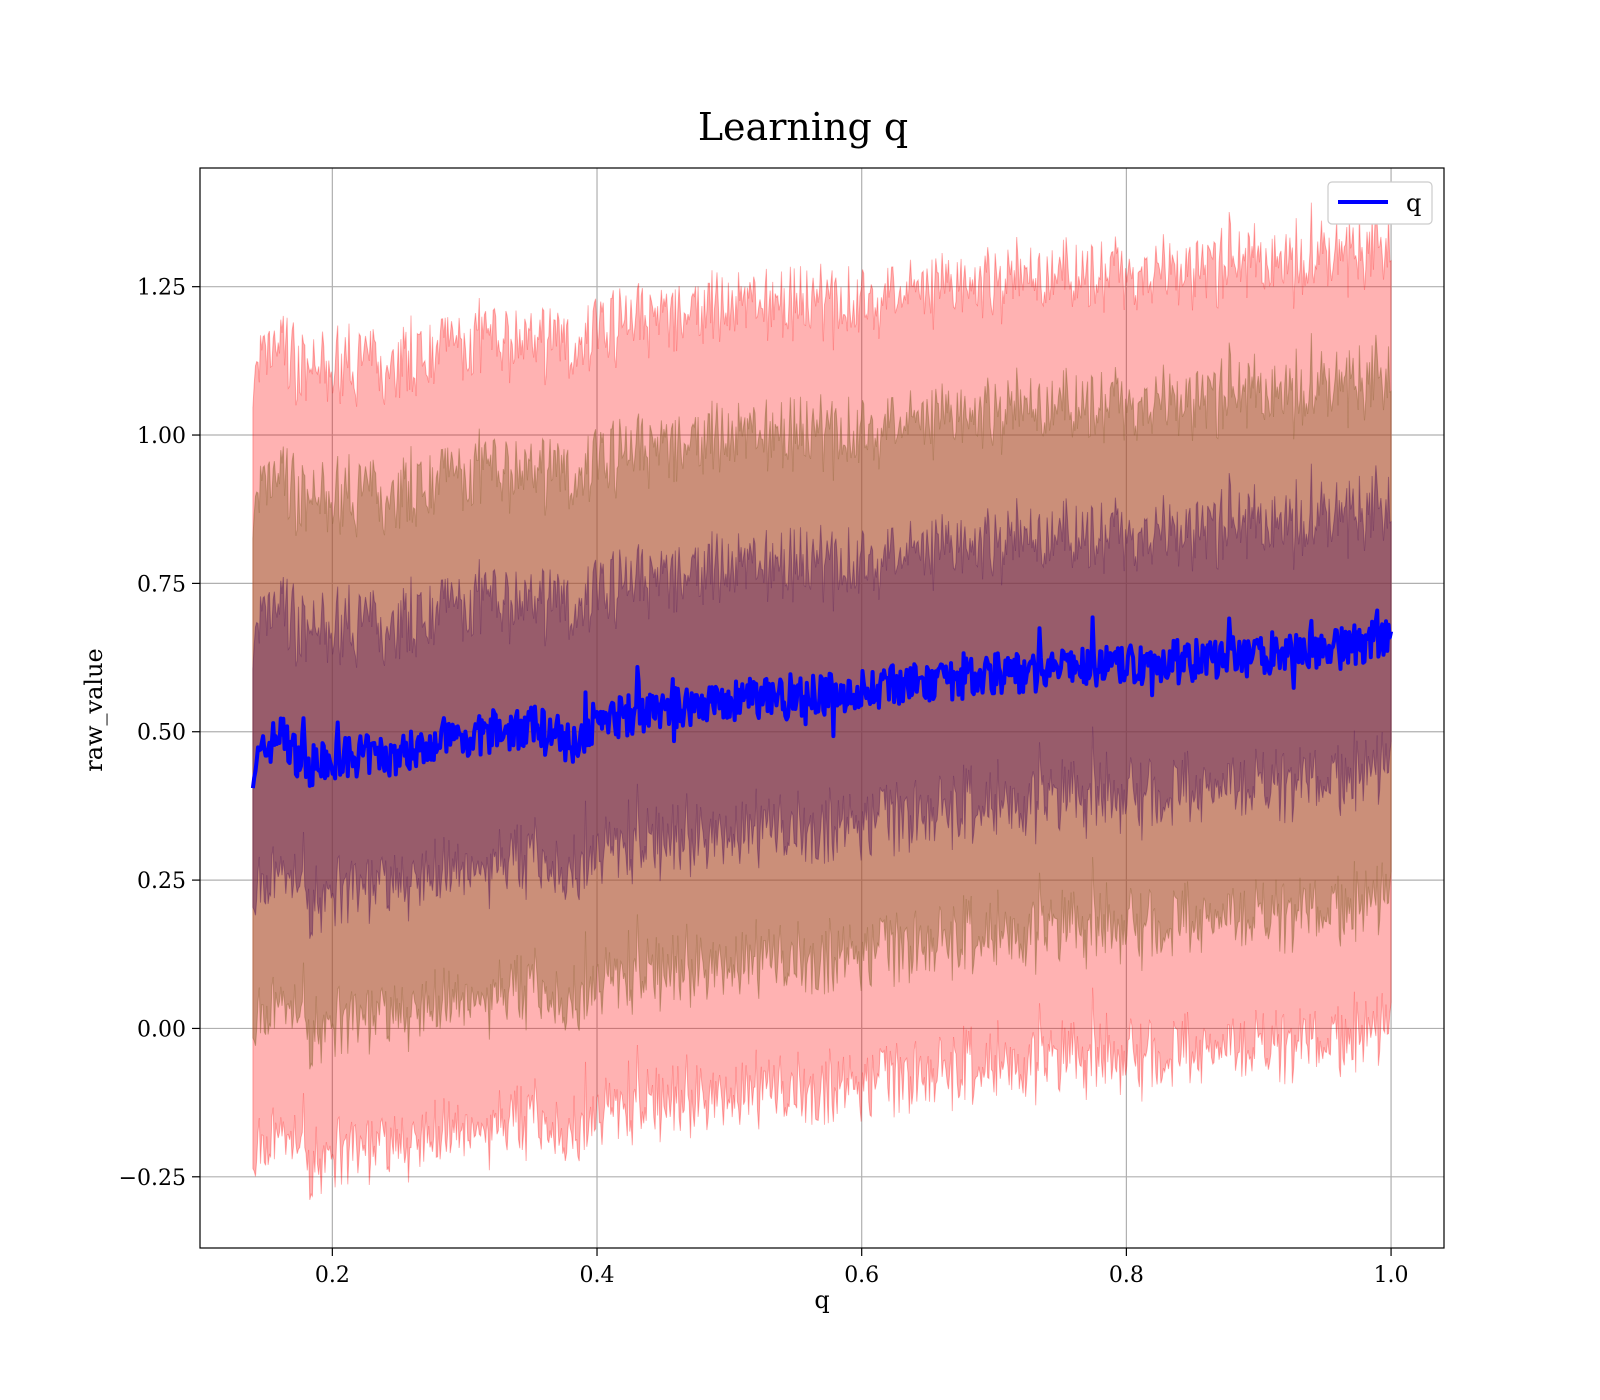 Image resolution: width=1600 pixels, height=1400 pixels. I want to click on y-axis-label: raw_value, so click(94, 710).